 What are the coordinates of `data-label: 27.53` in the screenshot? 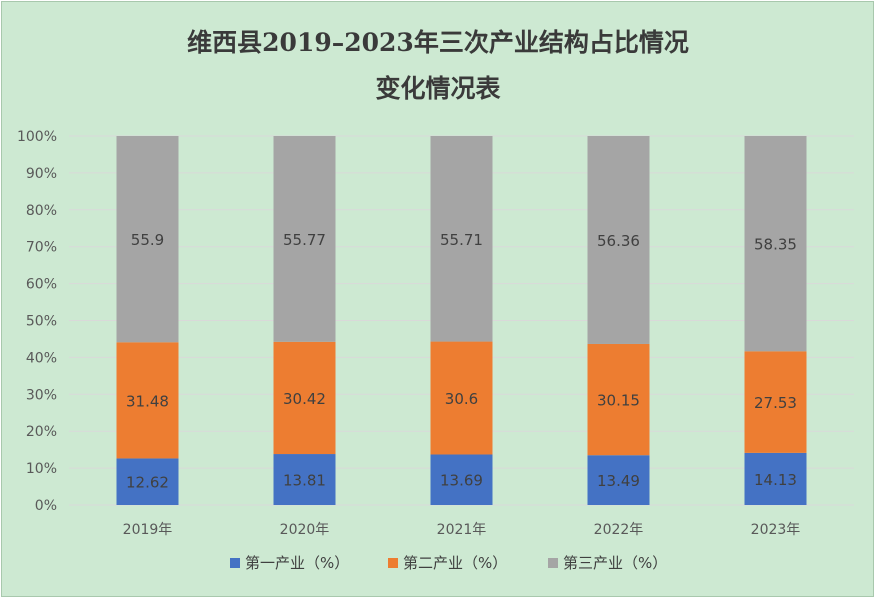 It's located at (775, 403).